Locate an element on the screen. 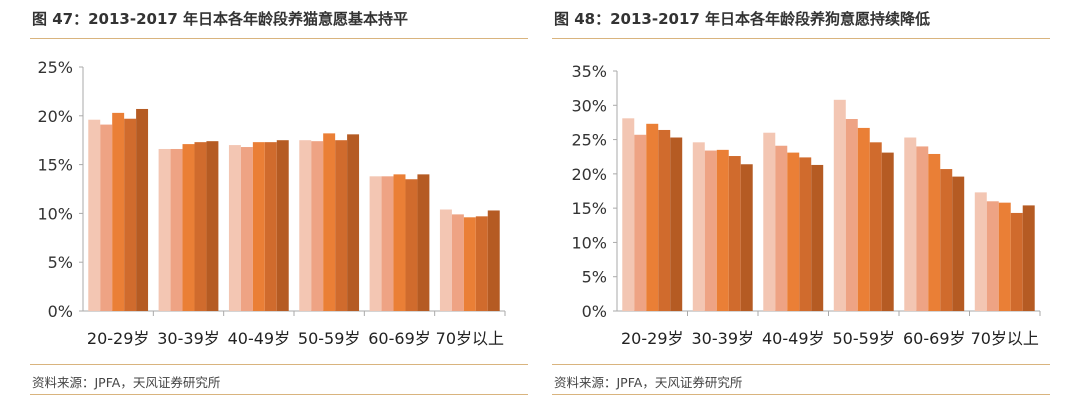 This screenshot has width=1080, height=406. y-tick-label: 35% is located at coordinates (589, 71).